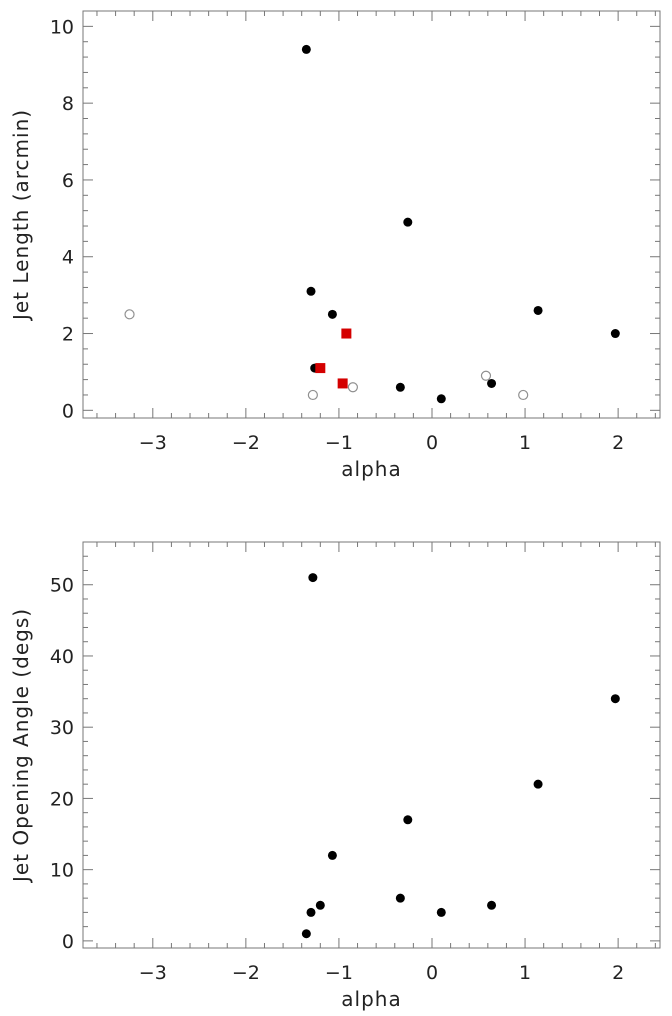 The width and height of the screenshot is (672, 1016). I want to click on y-tick-label: 40, so click(62, 657).